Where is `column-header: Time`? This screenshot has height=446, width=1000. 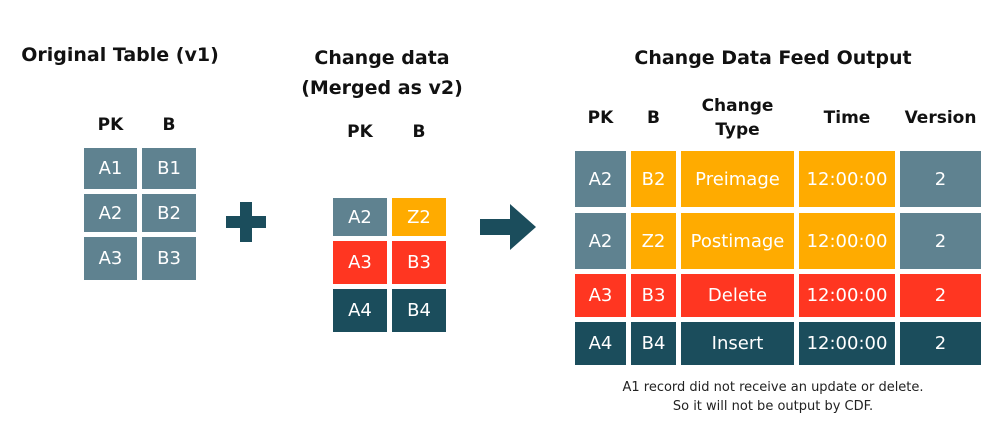
column-header: Time is located at coordinates (847, 118).